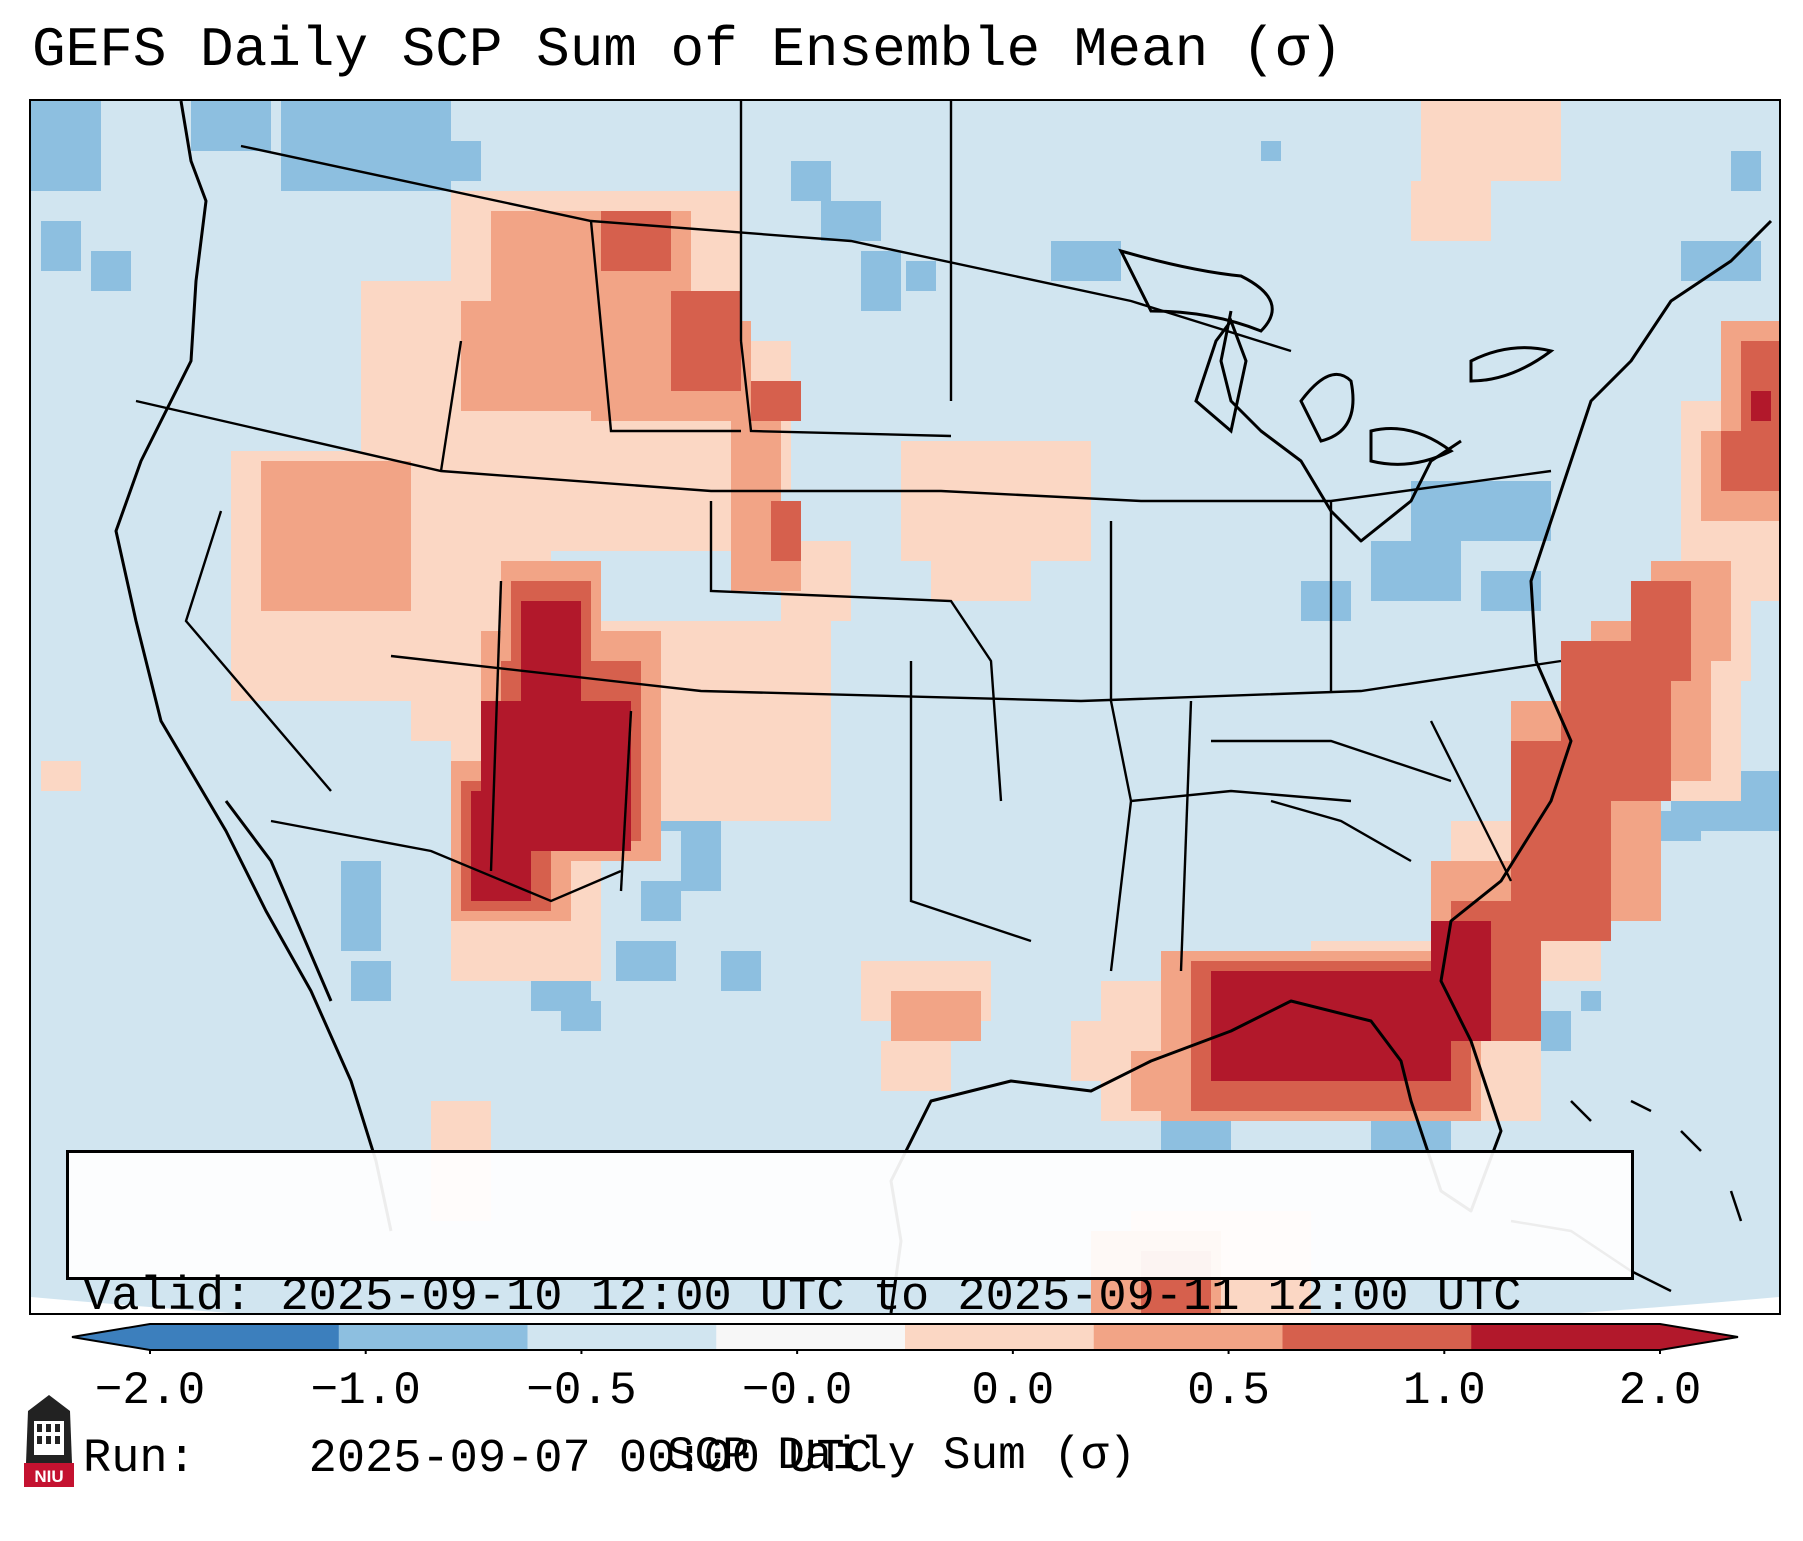 The image size is (1803, 1541). I want to click on colorbar-tick-label: −0.0, so click(797, 1391).